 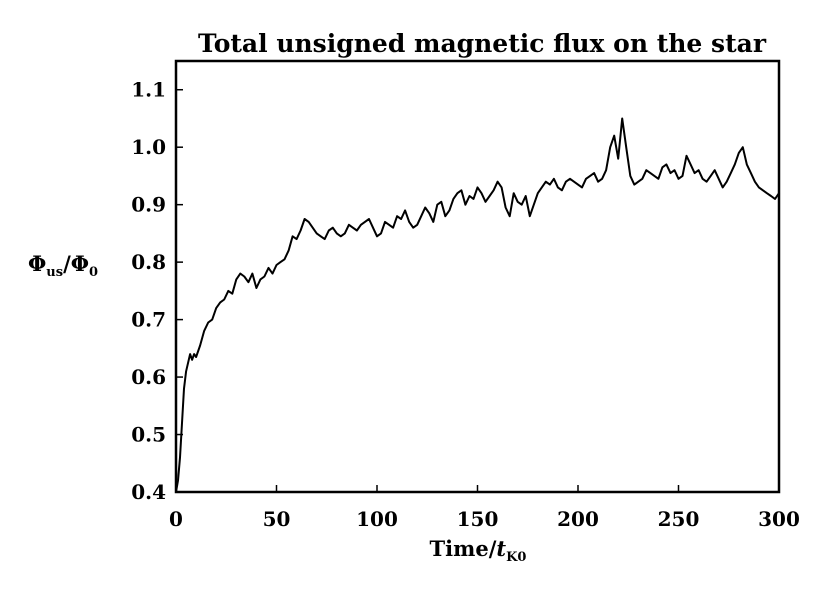 I want to click on x-tick-label: 100, so click(x=377, y=519).